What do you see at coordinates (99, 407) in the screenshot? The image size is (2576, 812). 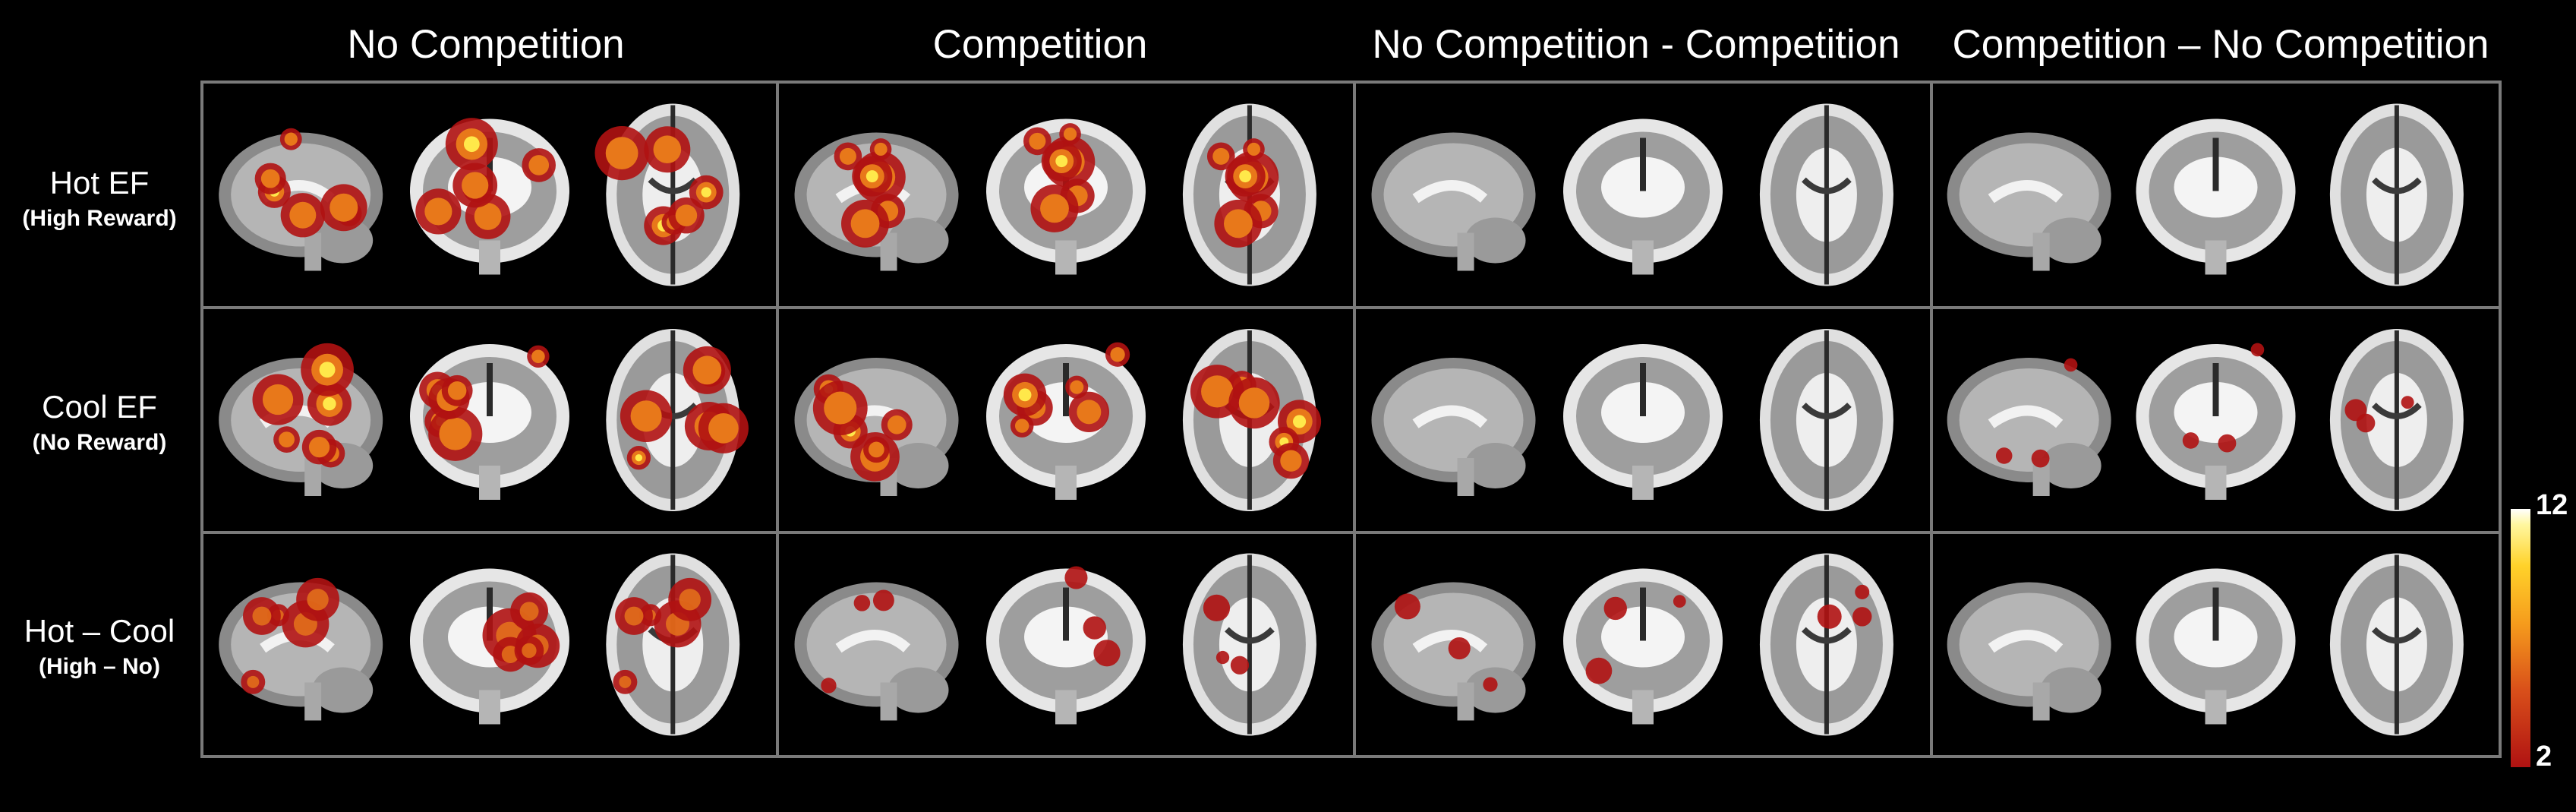 I see `row-label-main: Cool EF` at bounding box center [99, 407].